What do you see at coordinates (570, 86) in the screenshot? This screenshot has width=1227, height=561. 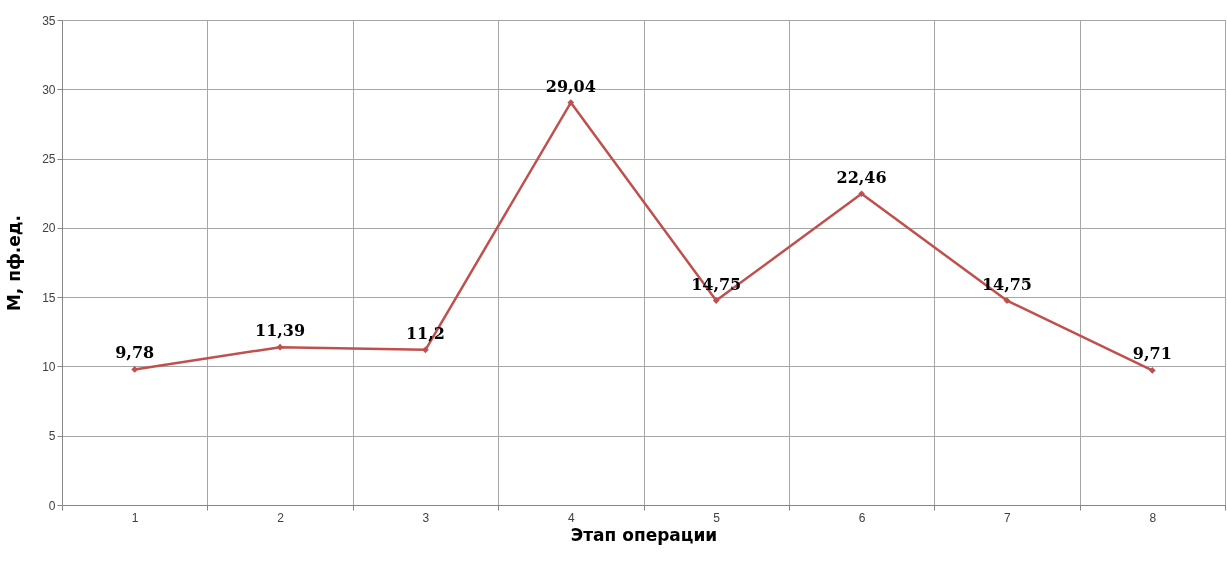 I see `data-label: 29,04` at bounding box center [570, 86].